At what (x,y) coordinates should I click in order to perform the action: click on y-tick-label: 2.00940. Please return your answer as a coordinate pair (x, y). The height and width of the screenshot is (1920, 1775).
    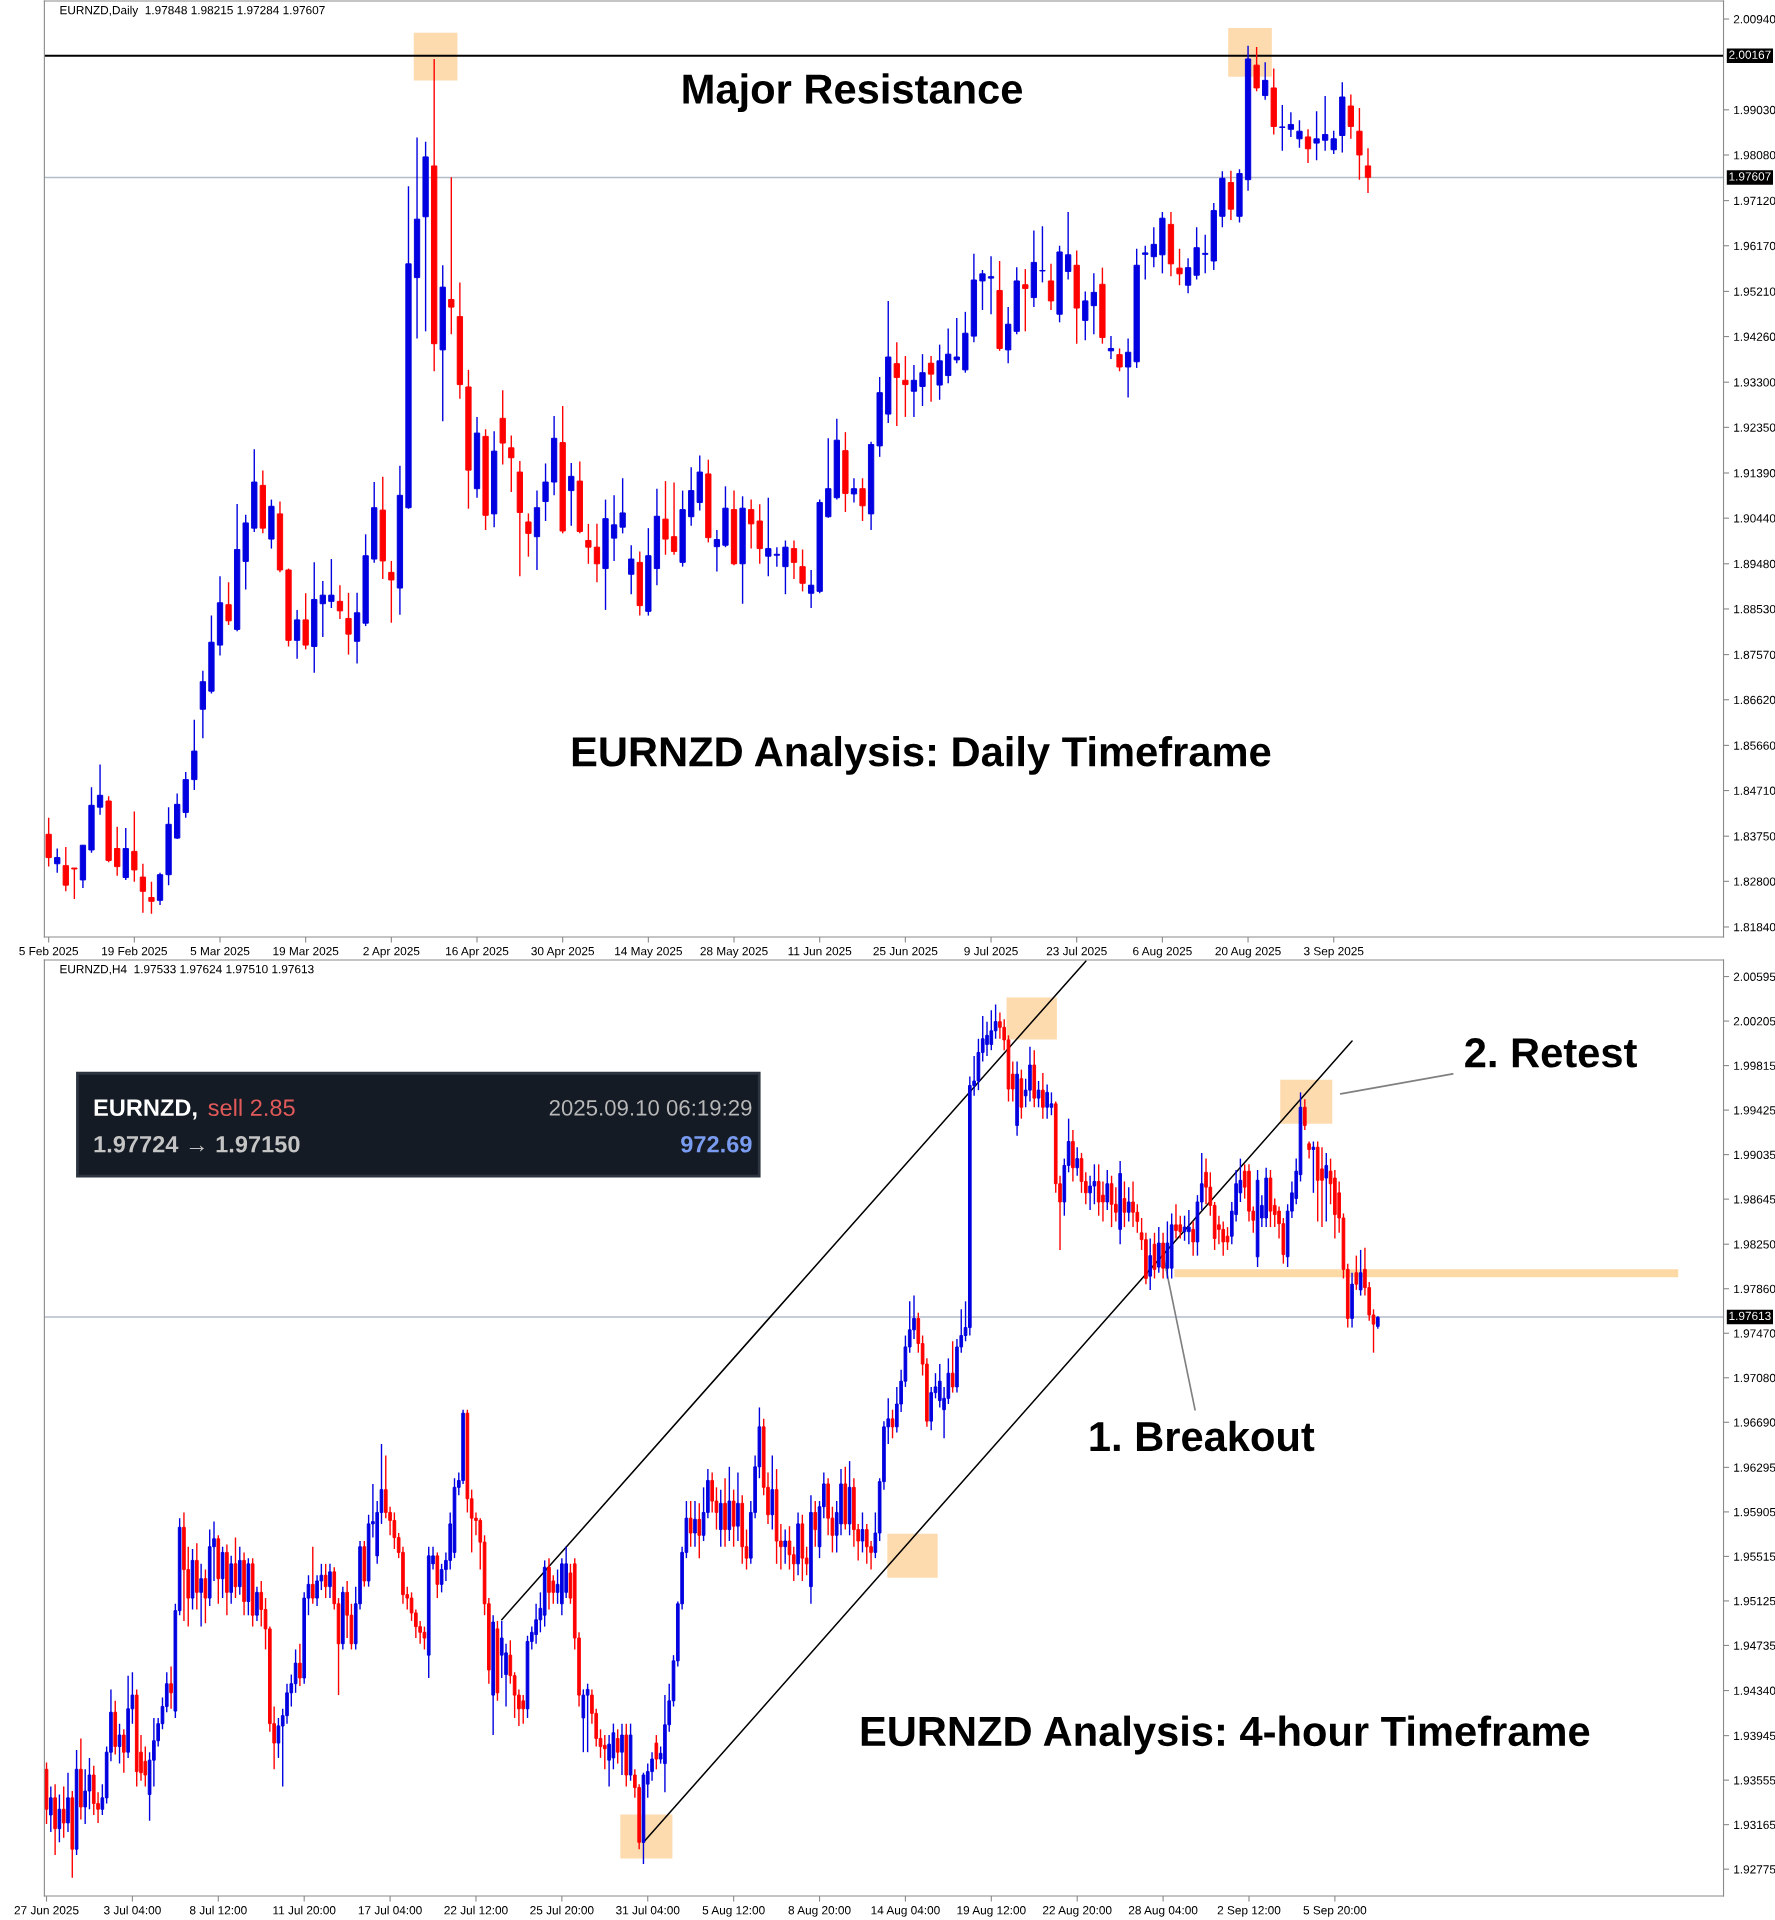
    Looking at the image, I should click on (1754, 19).